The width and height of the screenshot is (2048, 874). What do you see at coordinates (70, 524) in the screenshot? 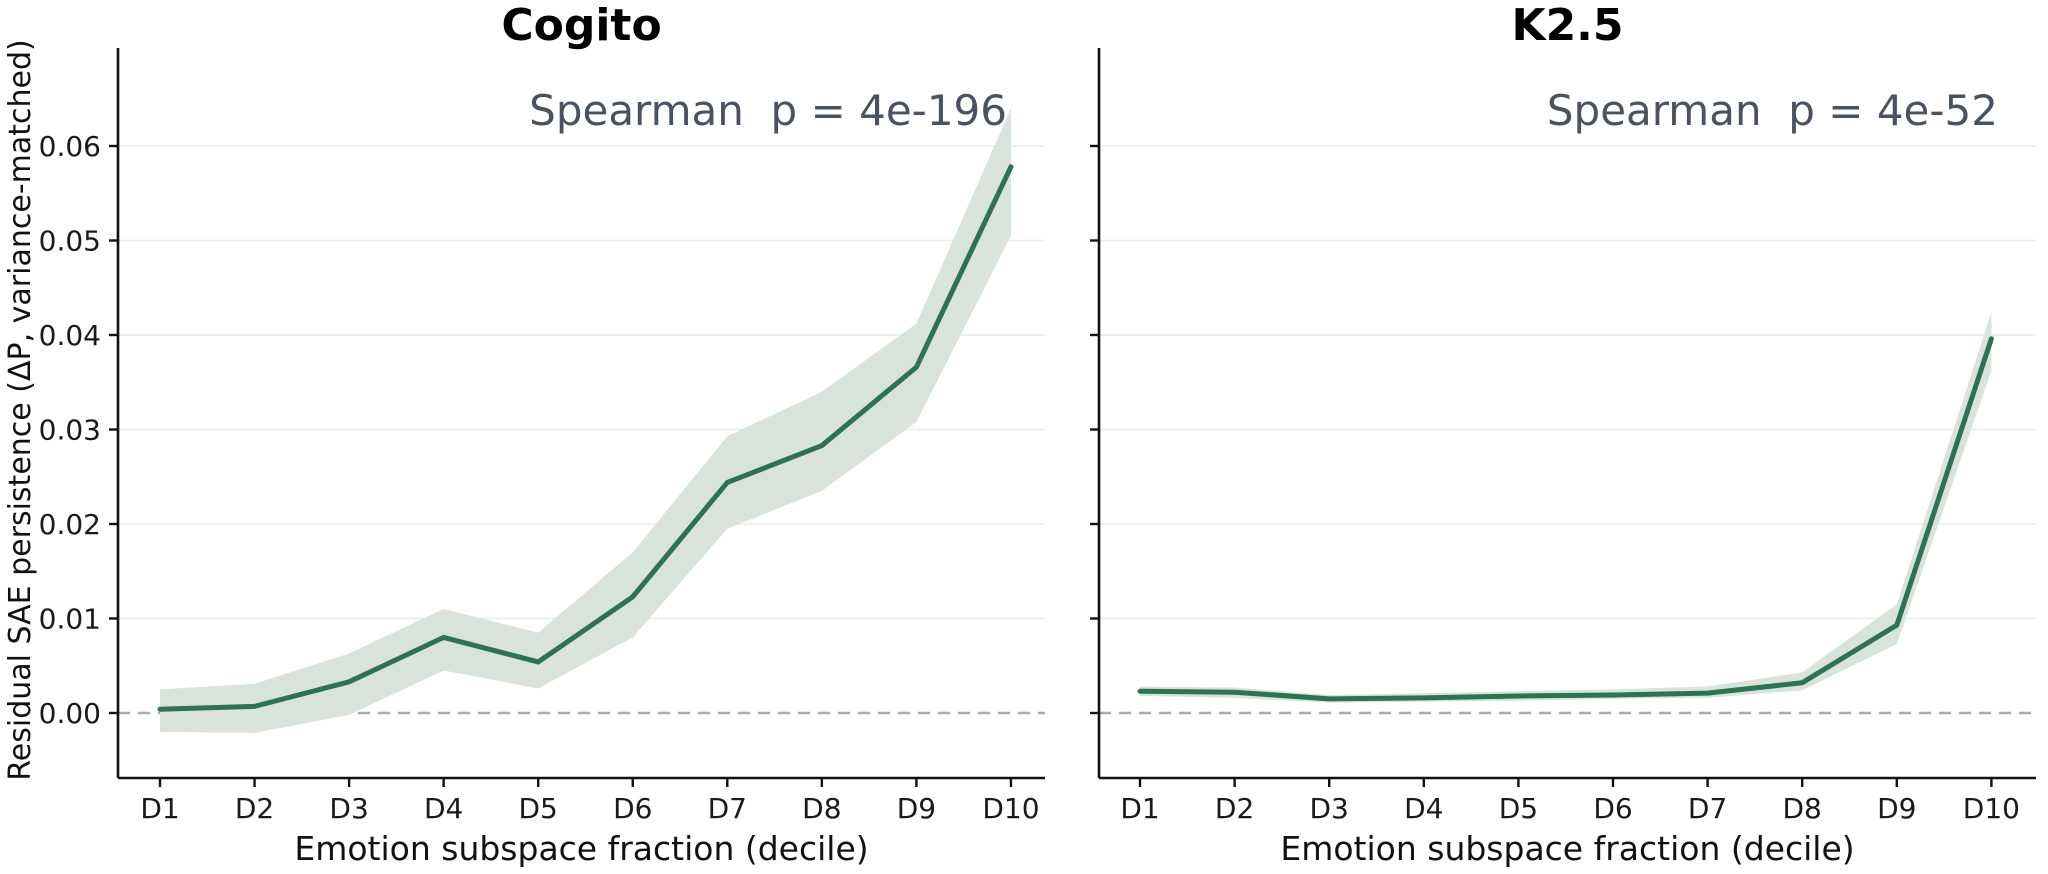
I see `y-tick-label: 0.02` at bounding box center [70, 524].